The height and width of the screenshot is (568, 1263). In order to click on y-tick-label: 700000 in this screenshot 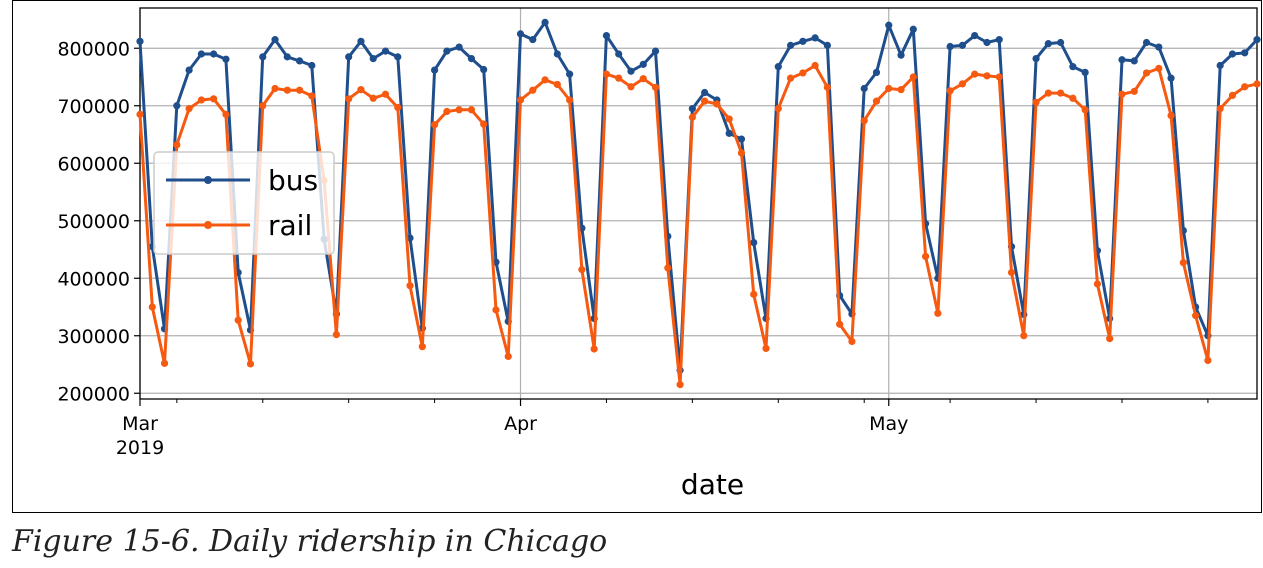, I will do `click(93, 107)`.